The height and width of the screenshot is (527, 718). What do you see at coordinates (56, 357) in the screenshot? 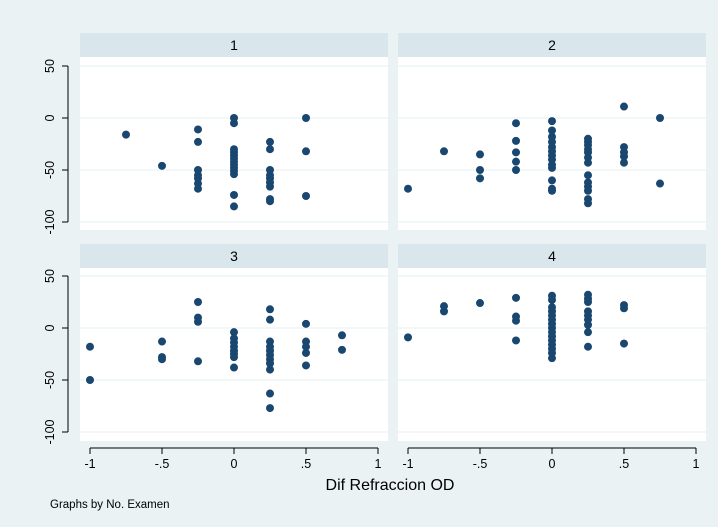
I see `y-axis-row-2: -100 -50 0 50` at bounding box center [56, 357].